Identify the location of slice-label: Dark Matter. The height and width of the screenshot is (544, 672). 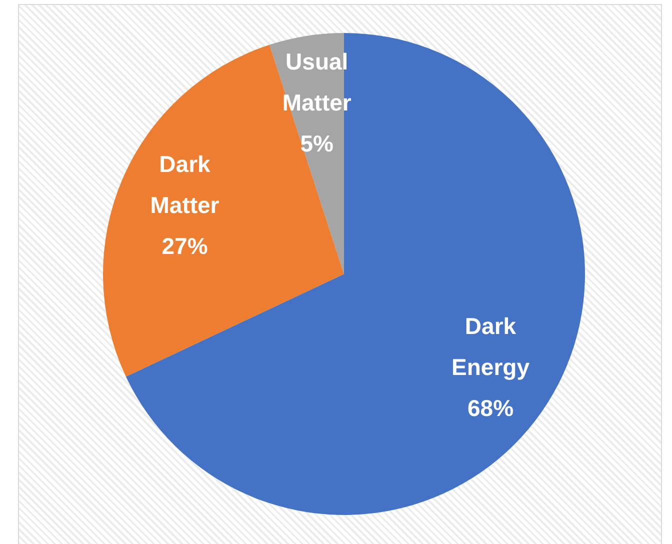
(185, 184).